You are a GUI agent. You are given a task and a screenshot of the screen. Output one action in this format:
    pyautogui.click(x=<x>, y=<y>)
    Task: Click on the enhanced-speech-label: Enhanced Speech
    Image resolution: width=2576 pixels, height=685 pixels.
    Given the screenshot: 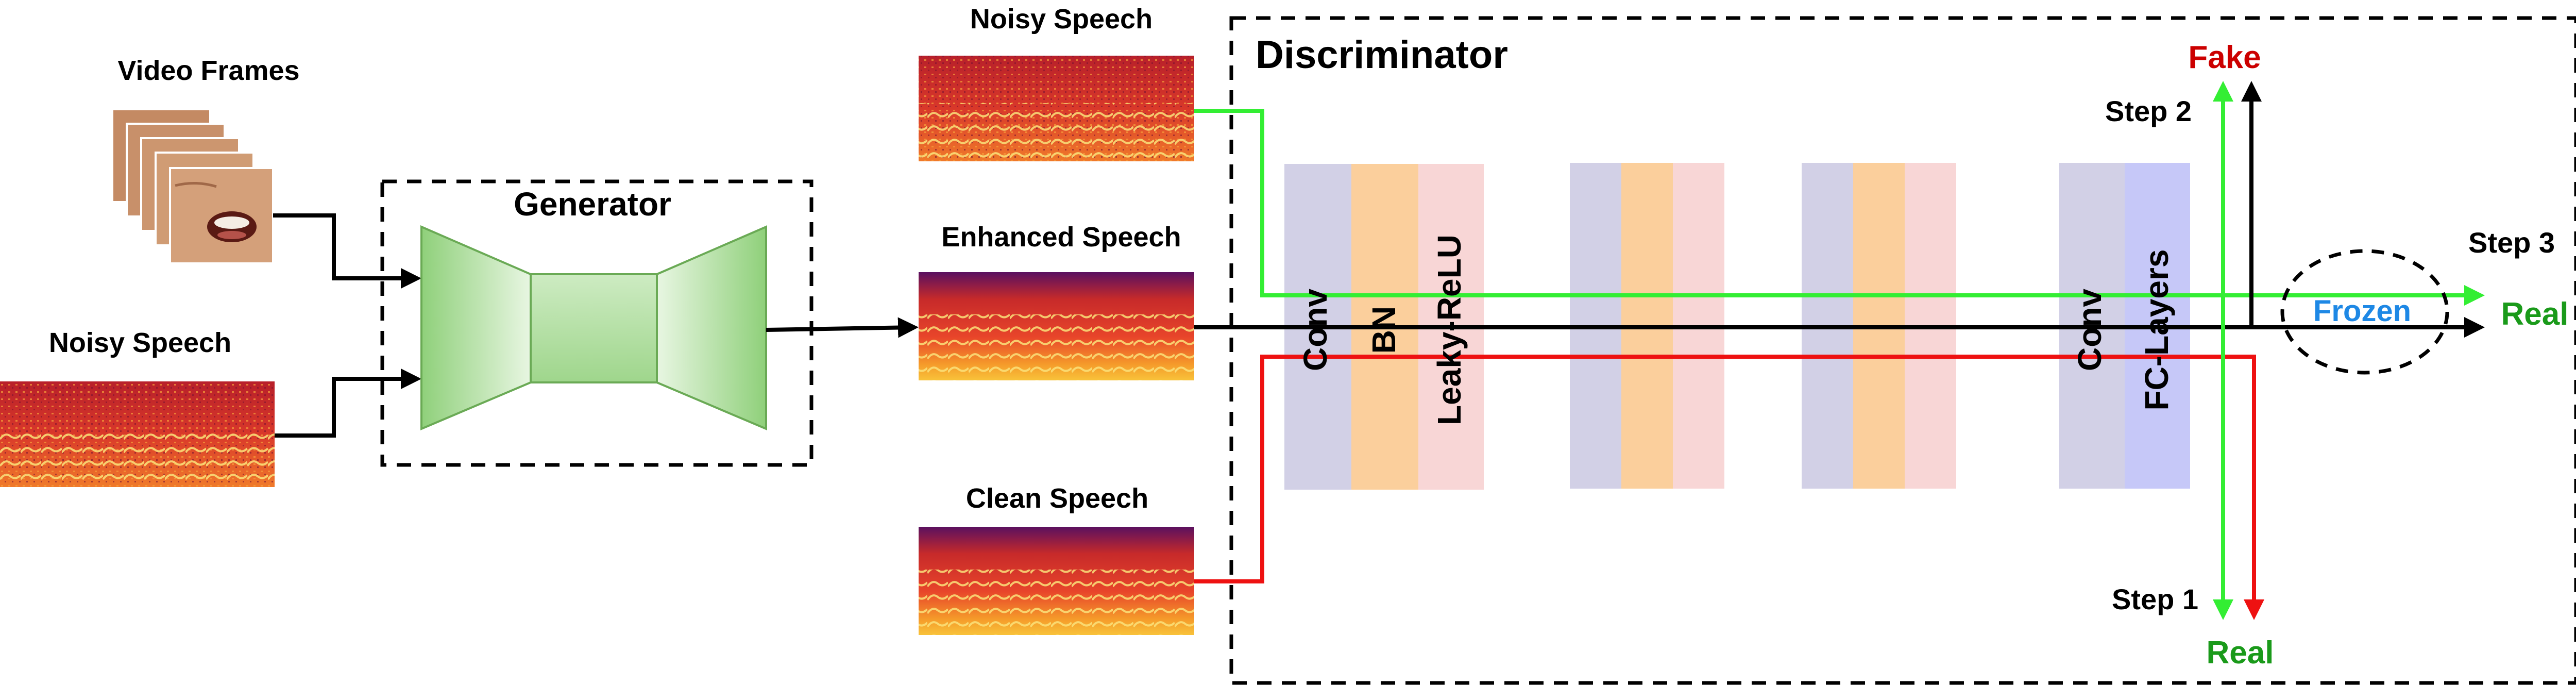 What is the action you would take?
    pyautogui.click(x=1061, y=237)
    